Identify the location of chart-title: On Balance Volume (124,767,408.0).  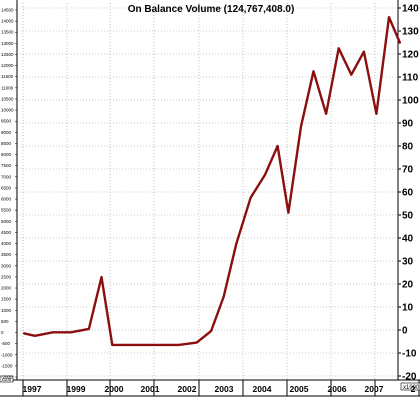
(211, 9).